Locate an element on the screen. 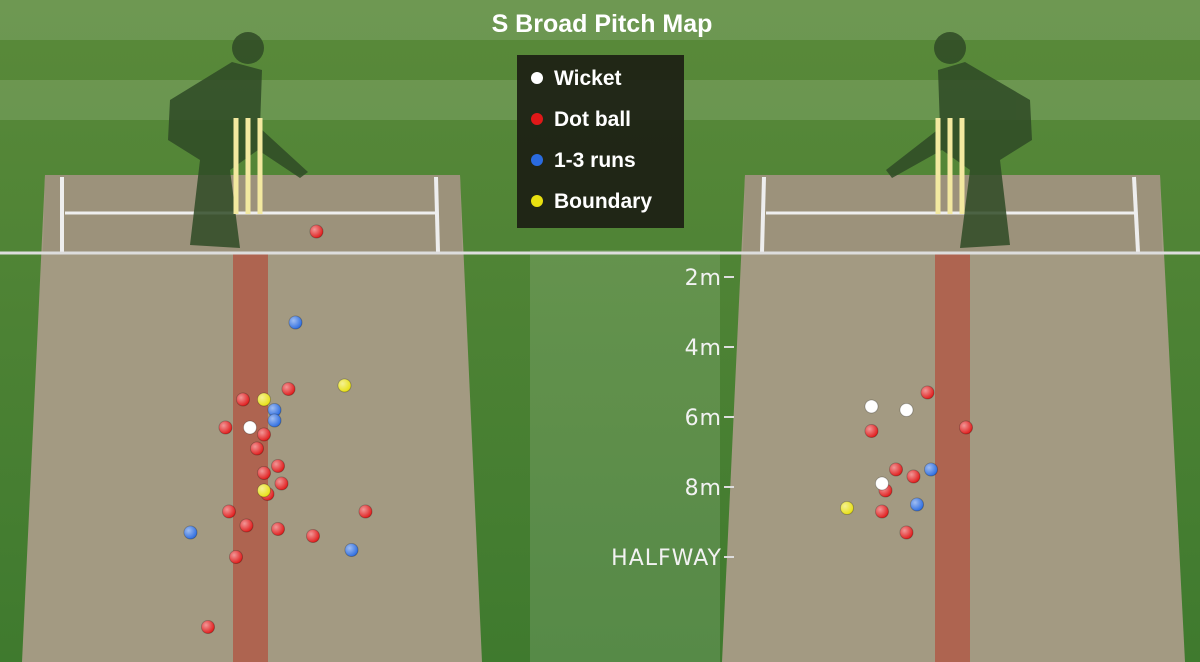 This screenshot has height=662, width=1200. legend-label: 1-3 runs is located at coordinates (595, 160).